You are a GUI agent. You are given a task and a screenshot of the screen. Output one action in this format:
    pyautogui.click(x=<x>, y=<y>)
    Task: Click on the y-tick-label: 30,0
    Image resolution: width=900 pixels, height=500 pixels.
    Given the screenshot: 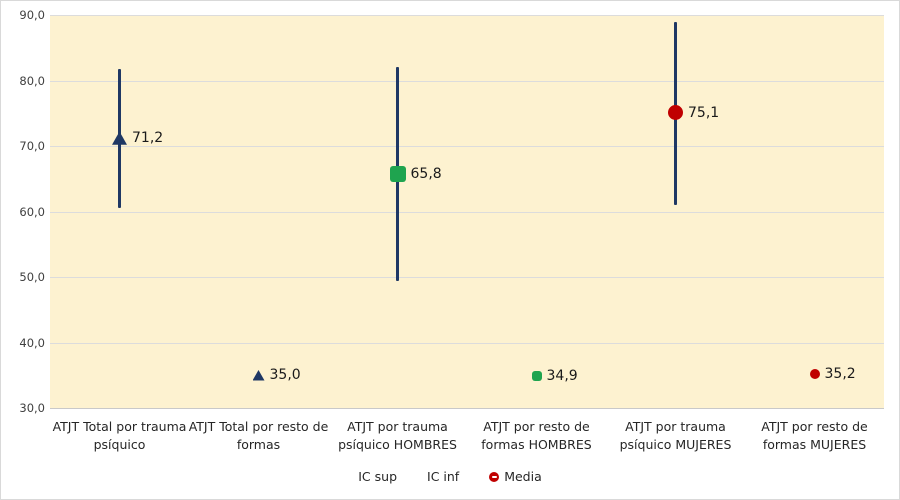 What is the action you would take?
    pyautogui.click(x=32, y=408)
    